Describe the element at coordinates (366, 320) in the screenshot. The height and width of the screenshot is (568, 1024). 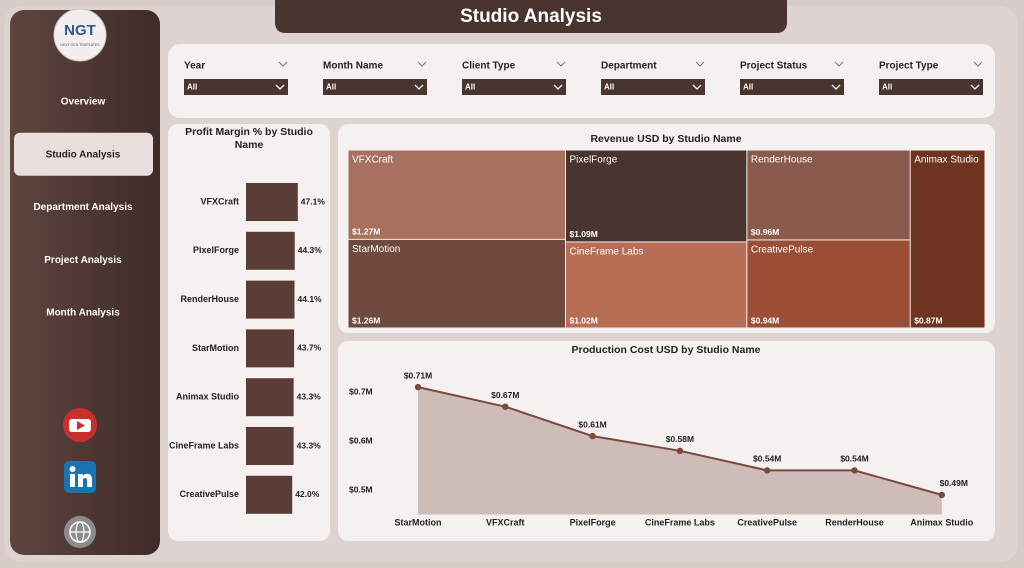
I see `data-label: $1.26M` at that location.